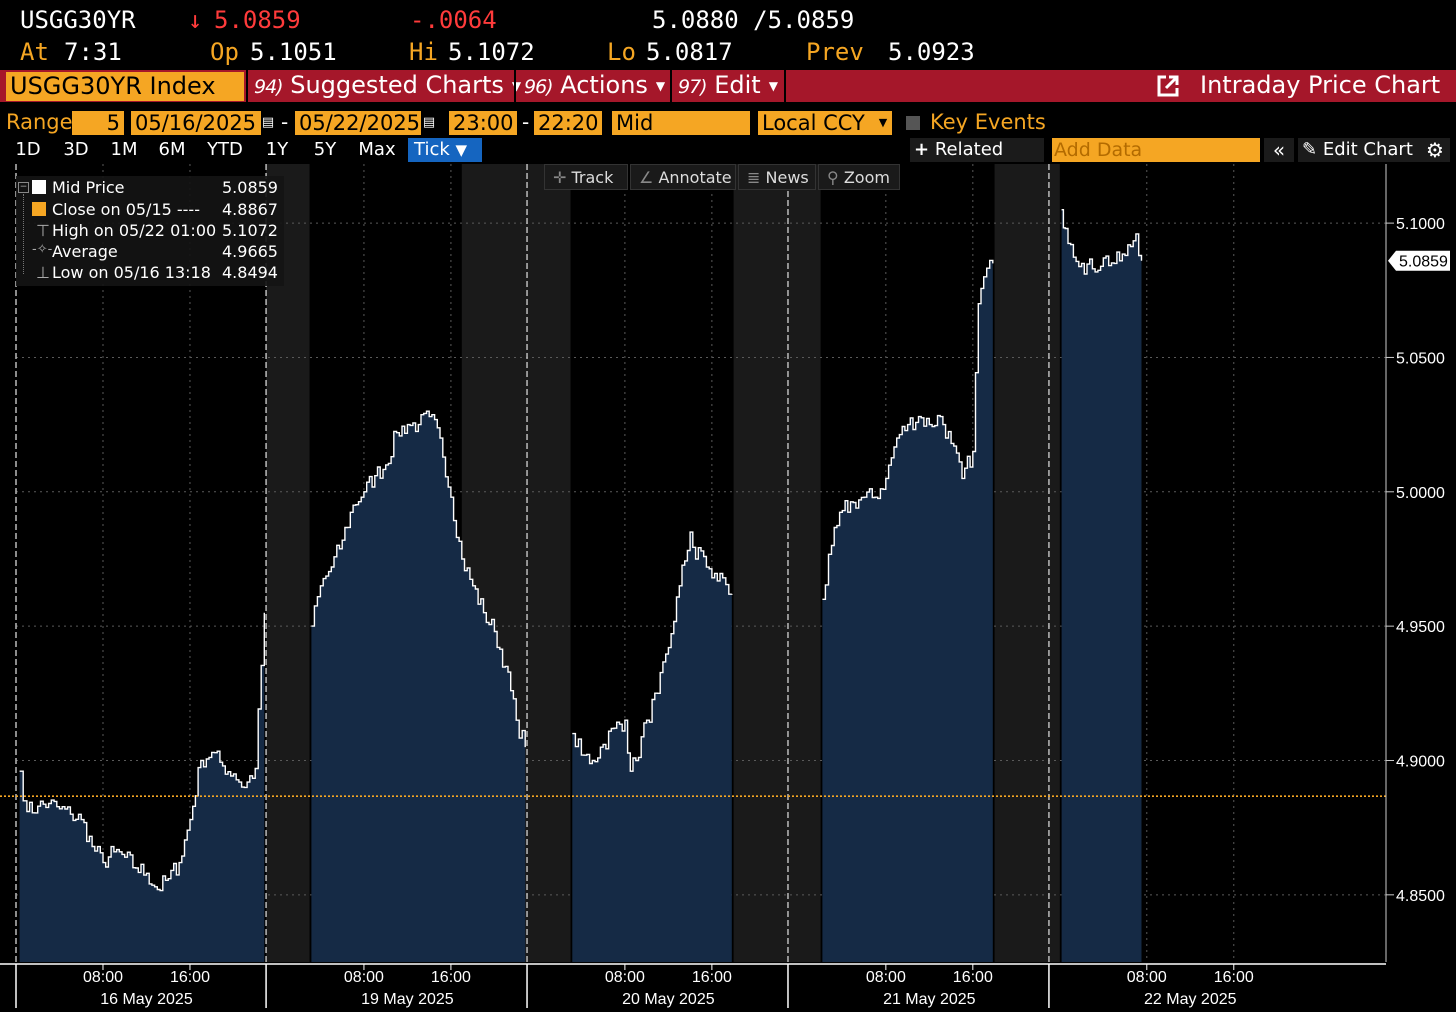 This screenshot has height=1012, width=1456. Describe the element at coordinates (34, 52) in the screenshot. I see `at-label: At` at that location.